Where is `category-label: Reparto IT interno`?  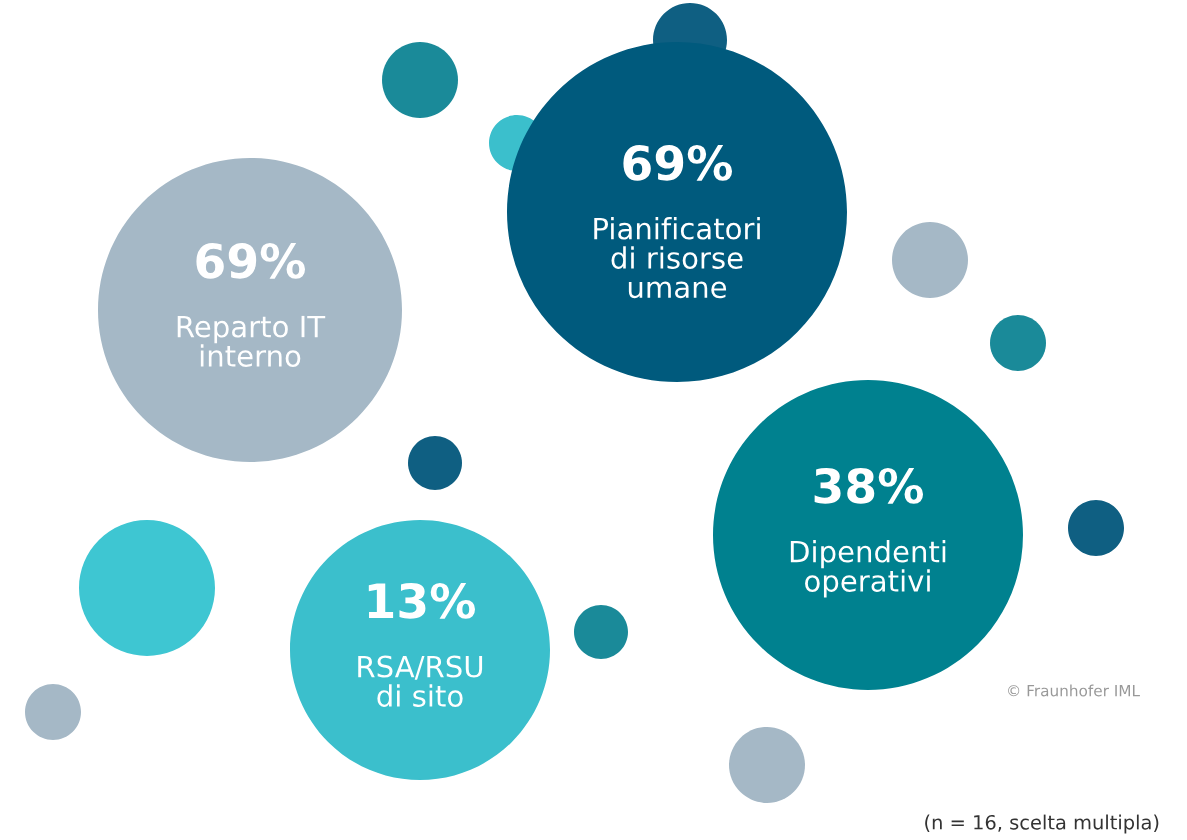
category-label: Reparto IT interno is located at coordinates (251, 341).